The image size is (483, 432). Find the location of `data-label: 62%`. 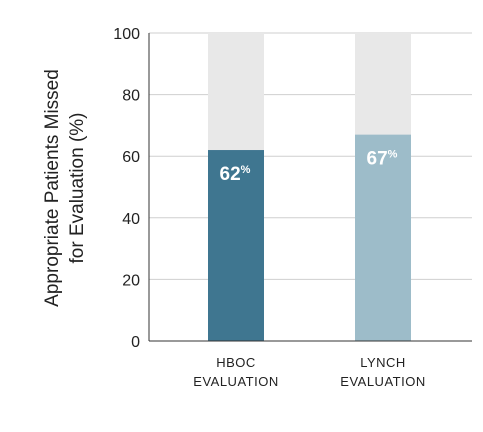

data-label: 62% is located at coordinates (235, 174).